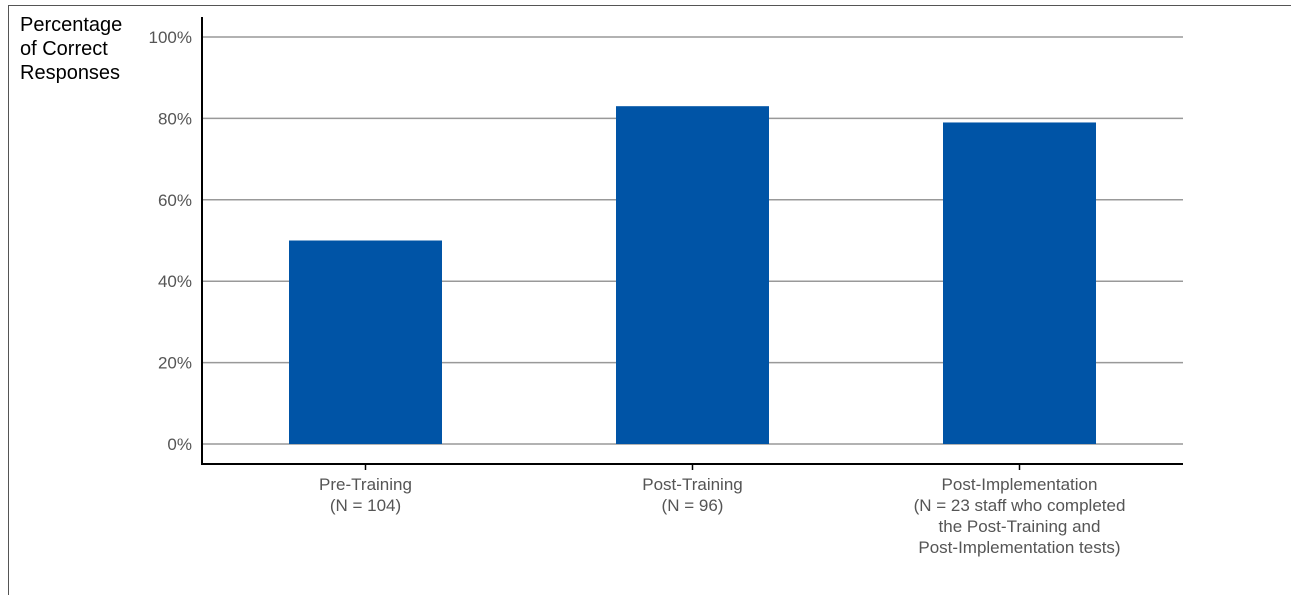 The image size is (1291, 595). Describe the element at coordinates (175, 200) in the screenshot. I see `y-tick-label: 60%` at that location.